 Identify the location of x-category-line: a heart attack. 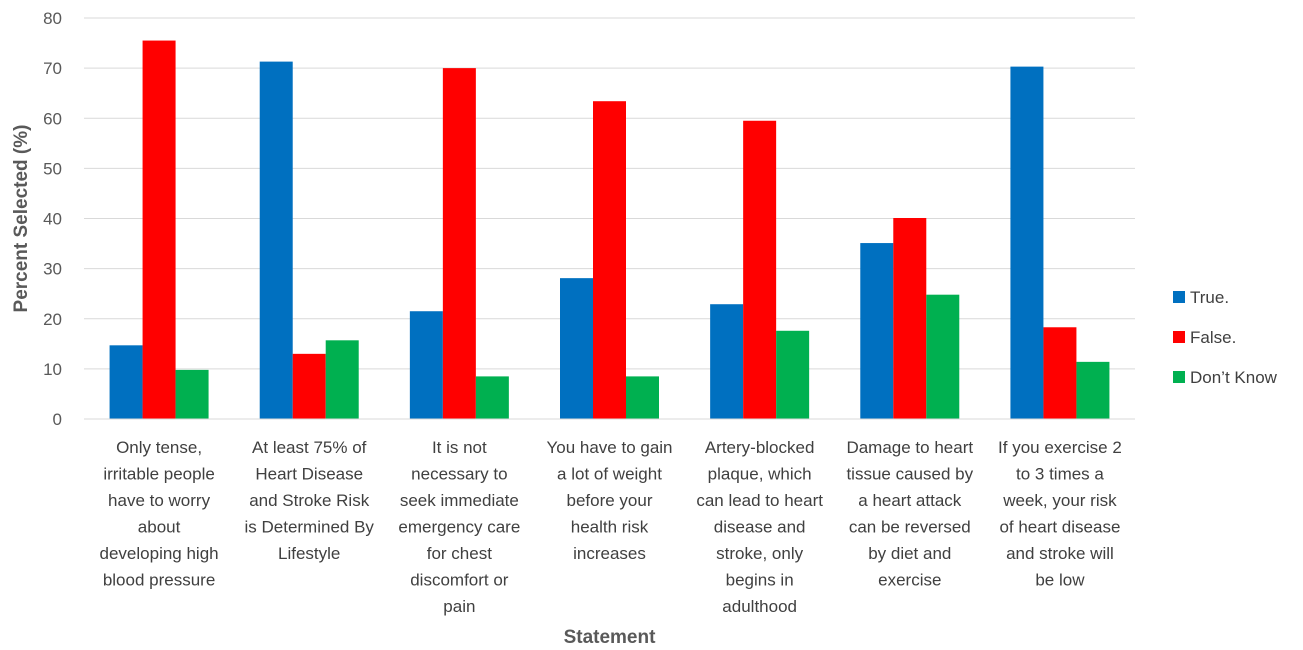
(910, 500).